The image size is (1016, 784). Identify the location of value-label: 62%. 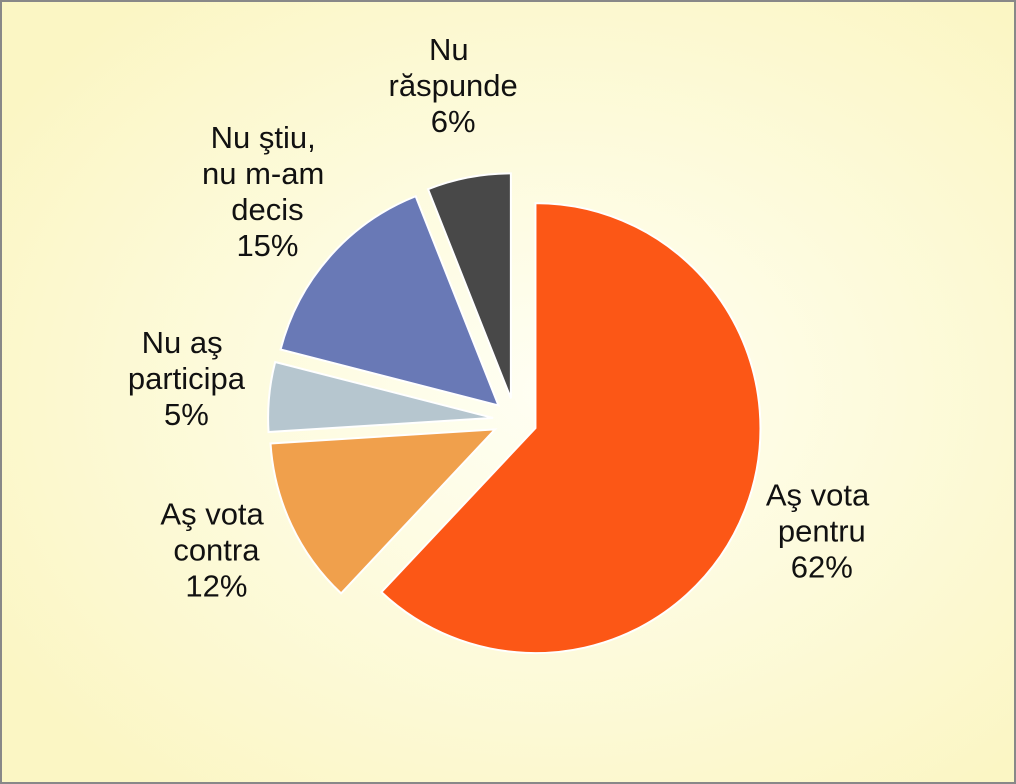
(822, 566).